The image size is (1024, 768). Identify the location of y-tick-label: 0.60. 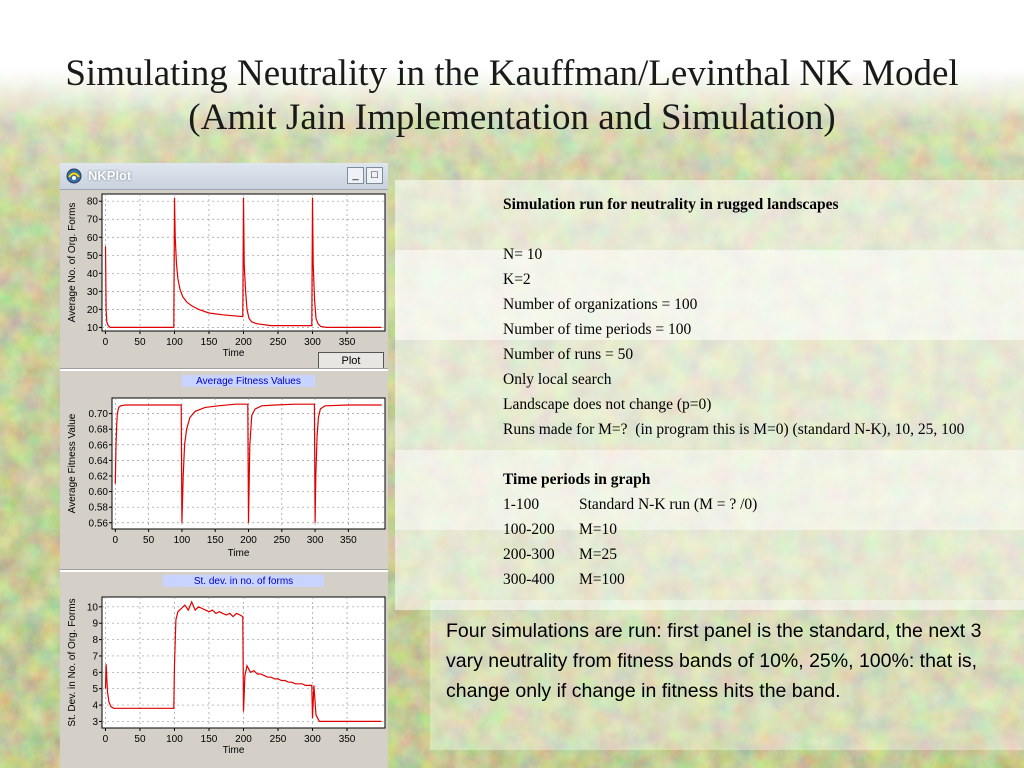
(99, 492).